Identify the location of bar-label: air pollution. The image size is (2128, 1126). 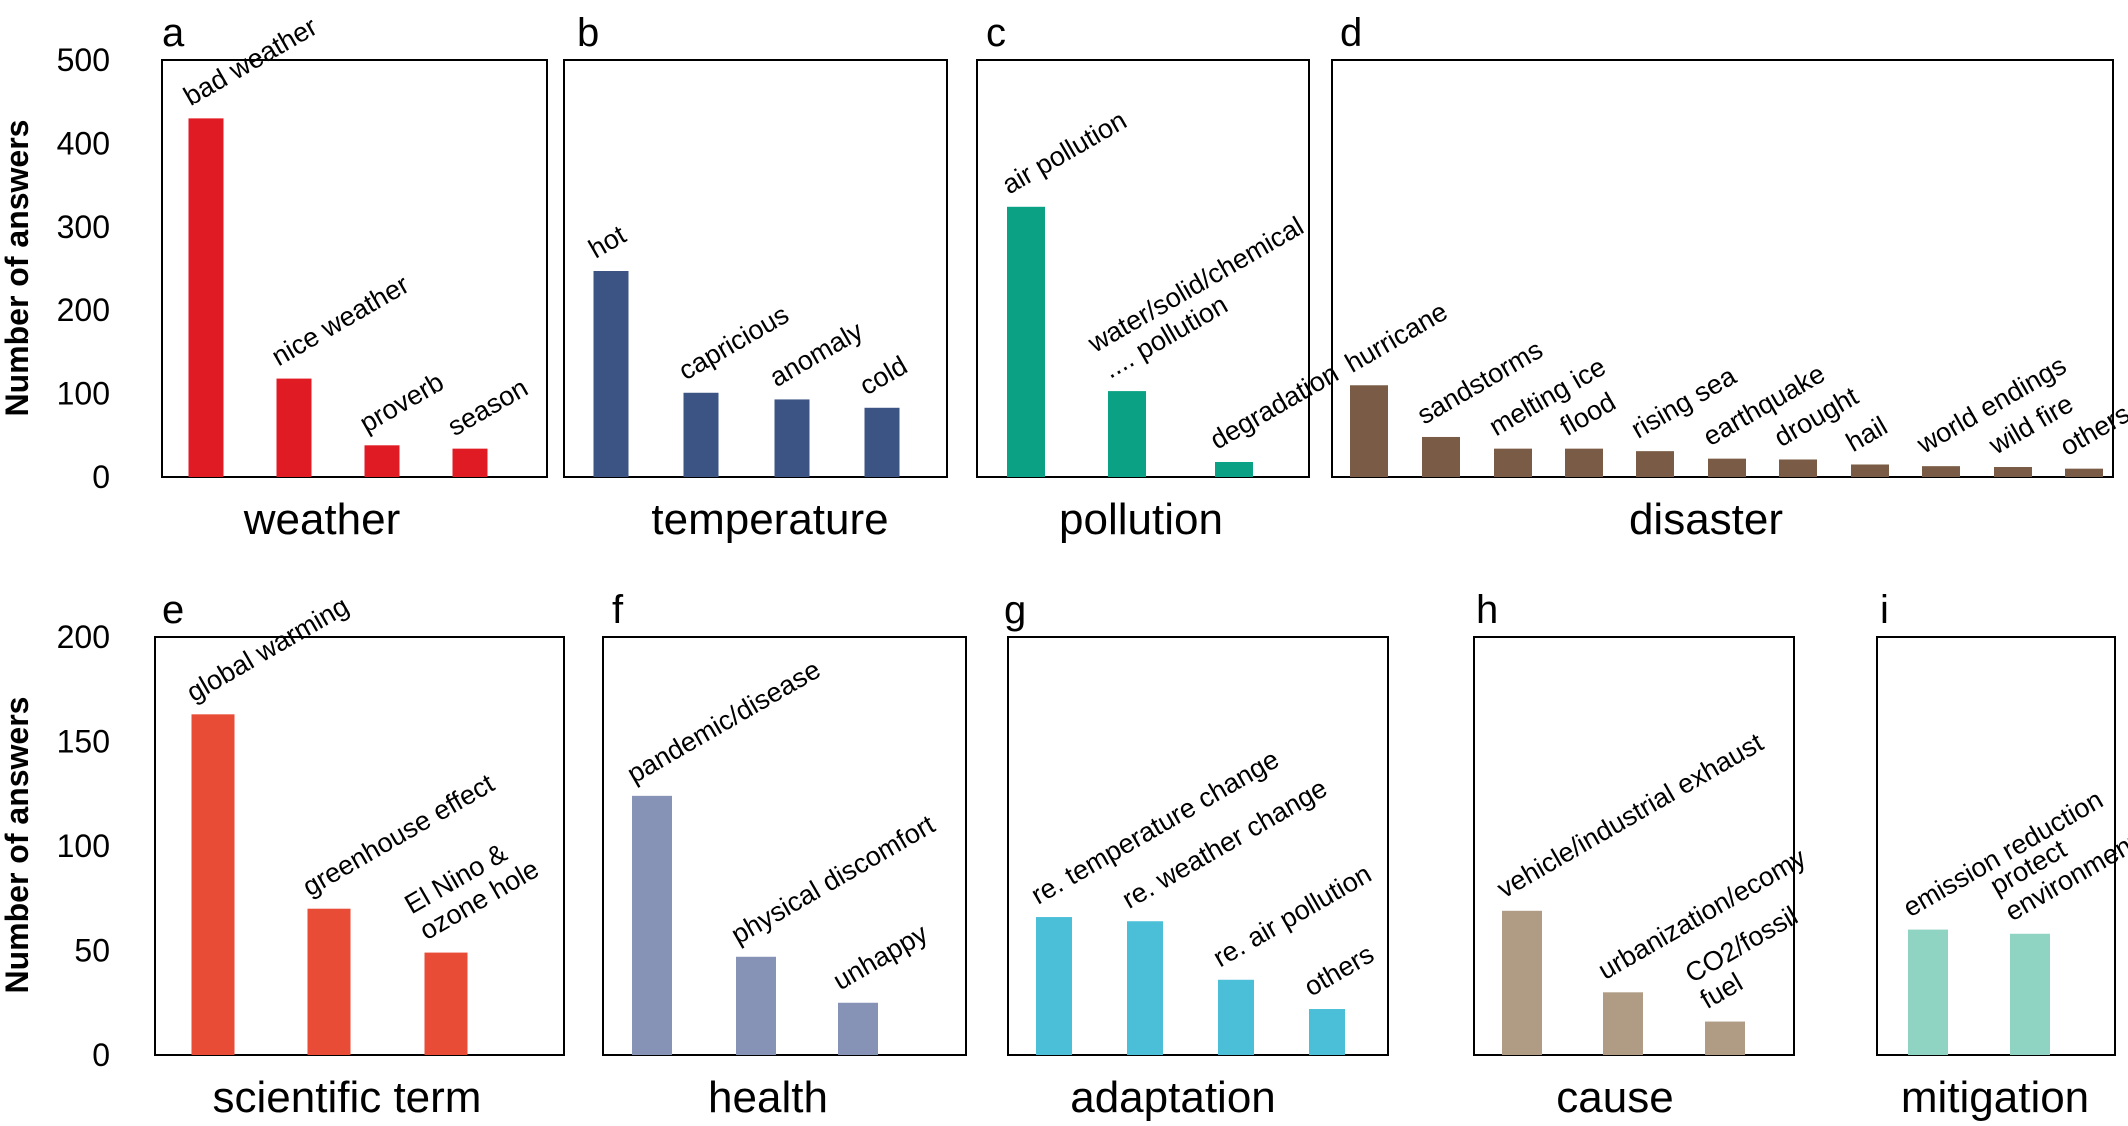
(1064, 152).